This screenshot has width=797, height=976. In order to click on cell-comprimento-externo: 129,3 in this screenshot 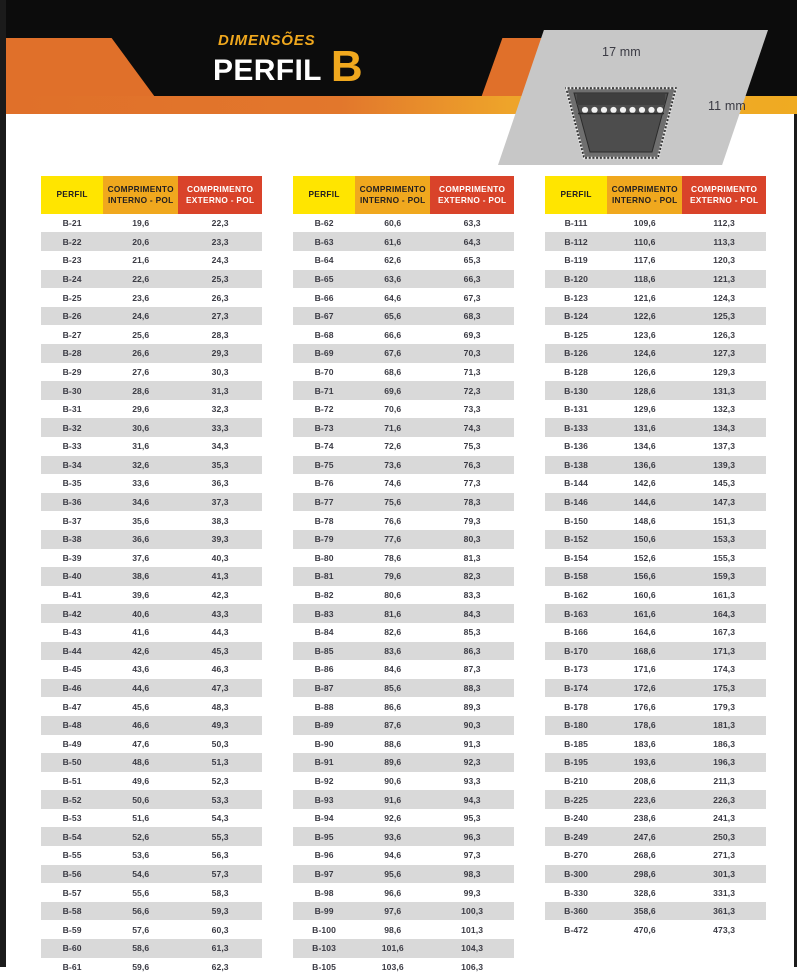, I will do `click(724, 371)`.